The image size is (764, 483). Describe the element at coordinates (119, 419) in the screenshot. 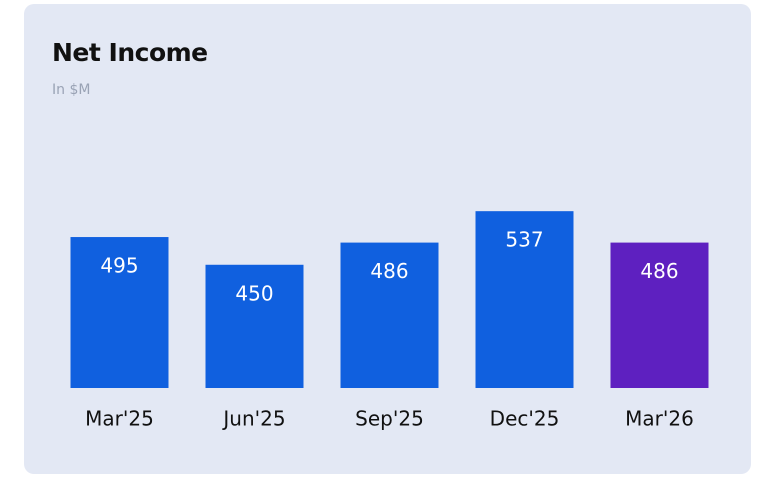

I see `x-tick-label: Mar'25` at that location.